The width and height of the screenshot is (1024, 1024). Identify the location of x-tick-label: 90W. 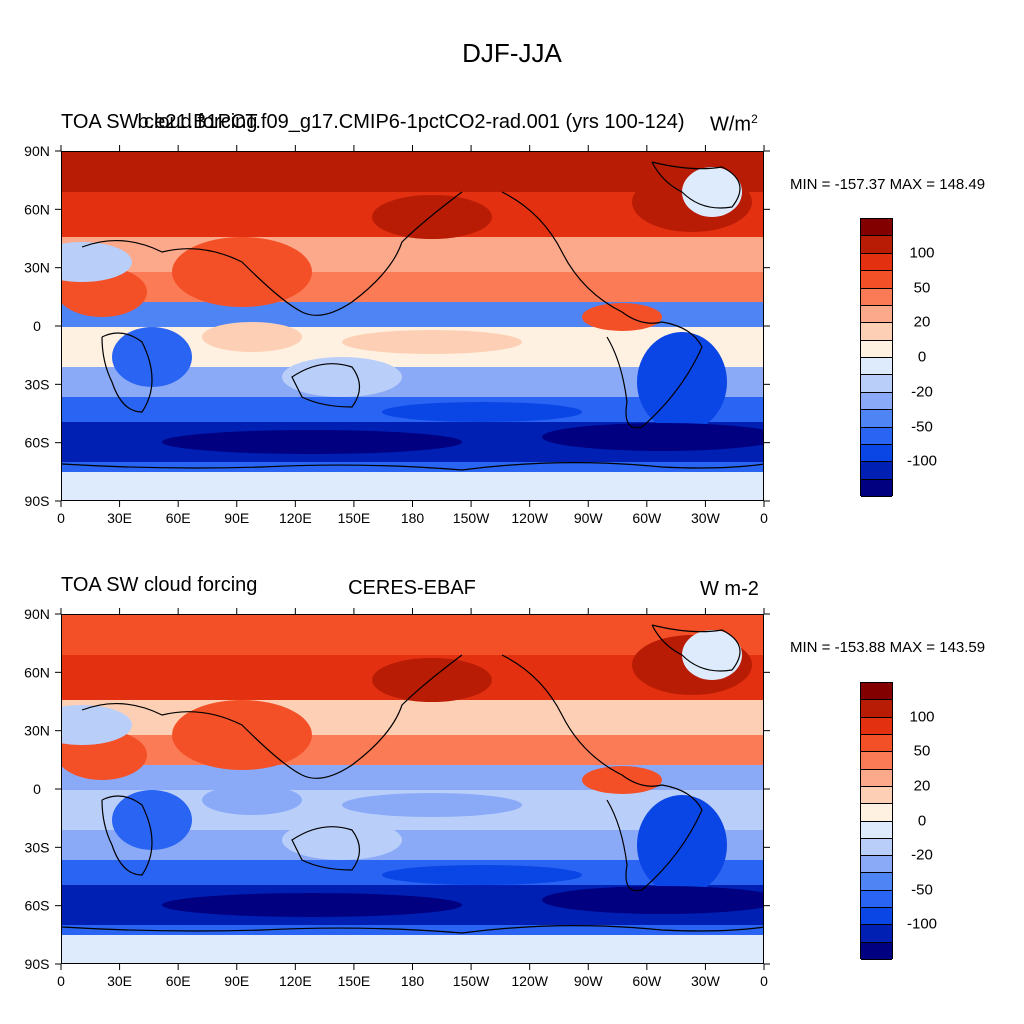
(589, 981).